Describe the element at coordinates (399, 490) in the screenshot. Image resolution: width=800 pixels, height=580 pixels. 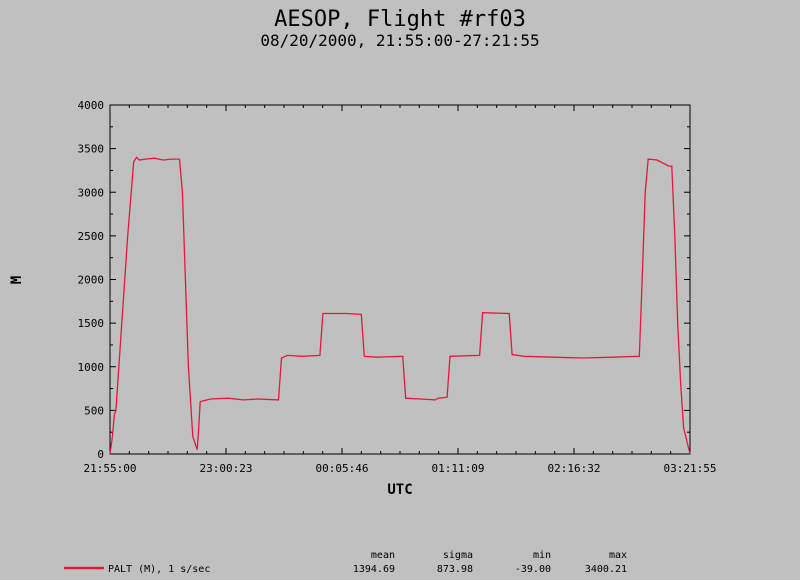
I see `x-axis-label: UTC` at that location.